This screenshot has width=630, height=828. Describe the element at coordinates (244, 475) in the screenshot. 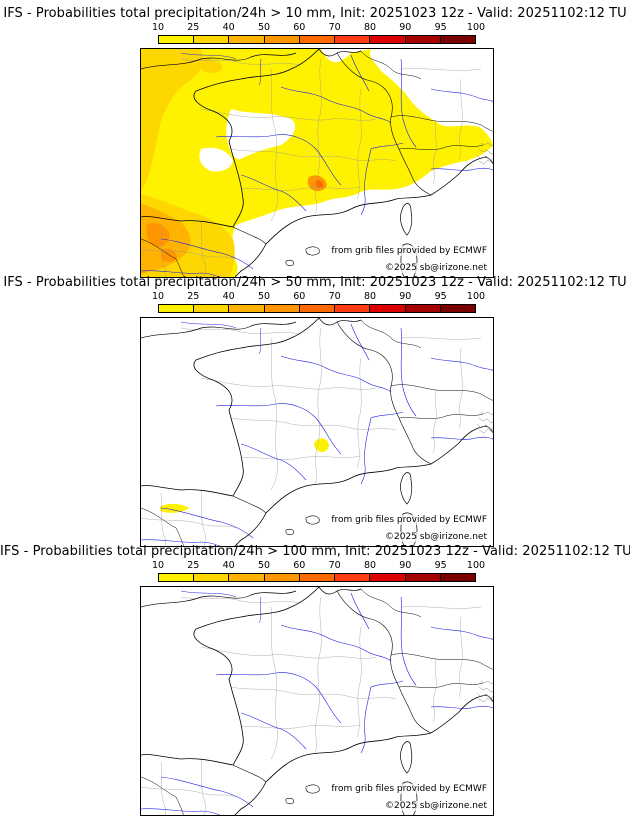

I see `precip-area` at that location.